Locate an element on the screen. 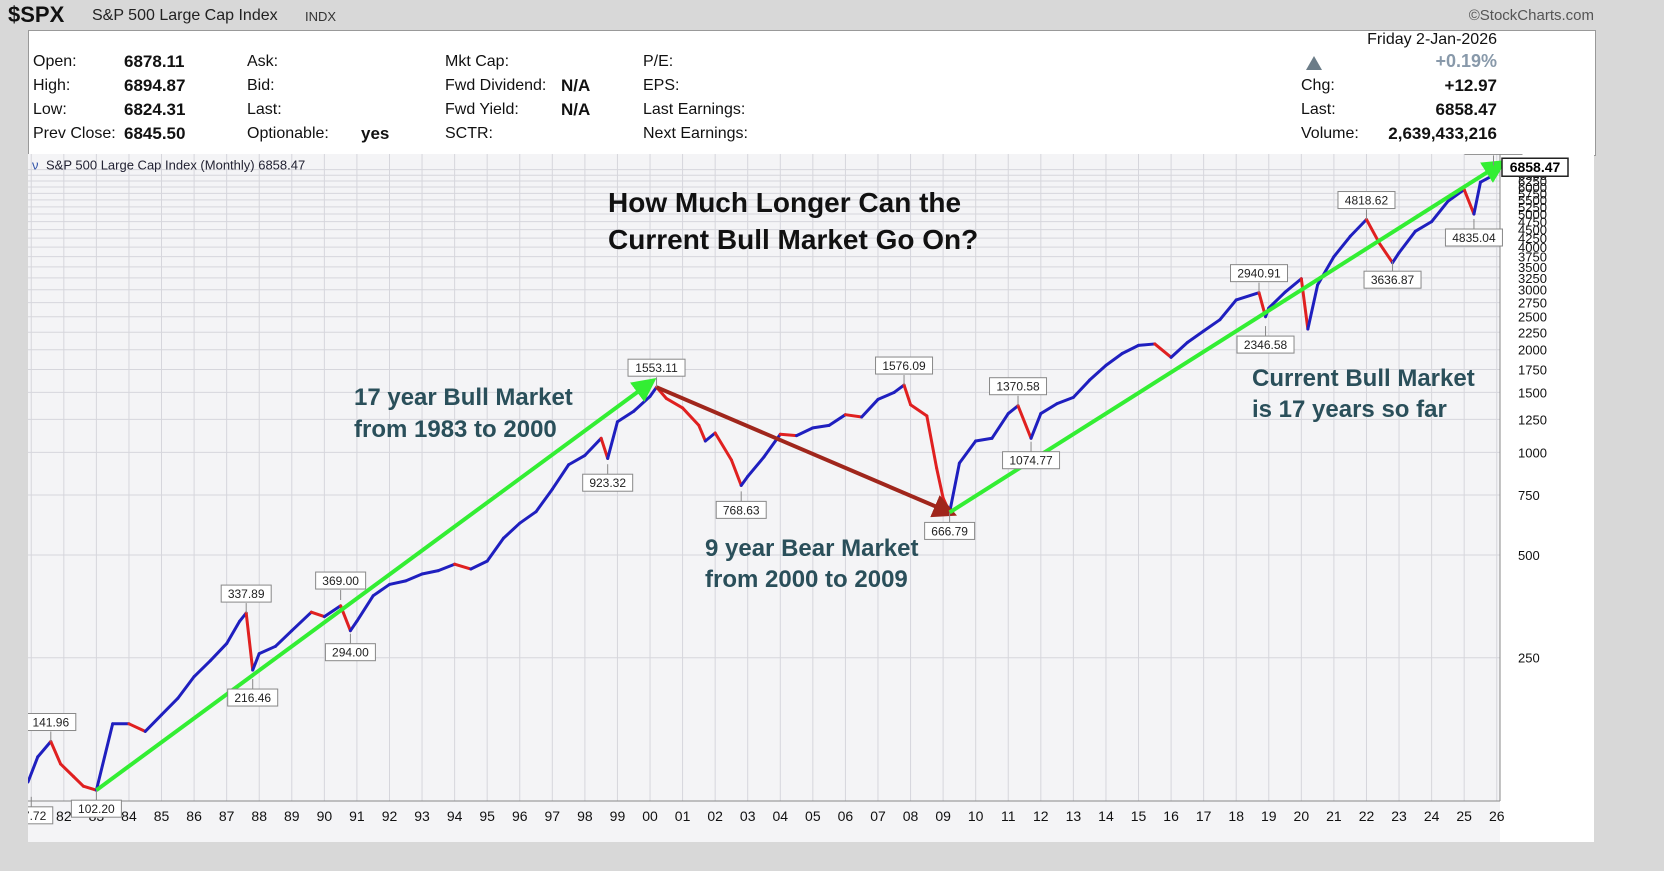  change-percent: +0.19% is located at coordinates (1466, 61).